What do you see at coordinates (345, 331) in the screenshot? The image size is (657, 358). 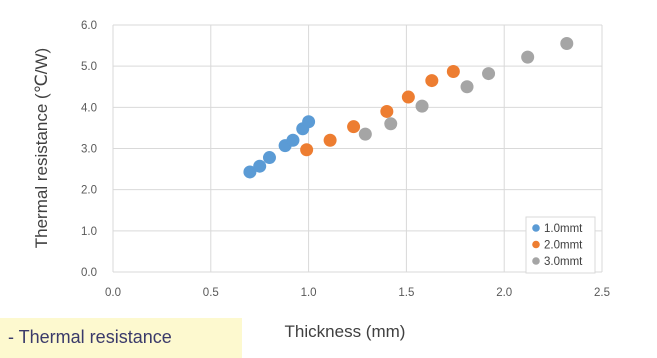 I see `x-axis-title: Thickness (mm)` at bounding box center [345, 331].